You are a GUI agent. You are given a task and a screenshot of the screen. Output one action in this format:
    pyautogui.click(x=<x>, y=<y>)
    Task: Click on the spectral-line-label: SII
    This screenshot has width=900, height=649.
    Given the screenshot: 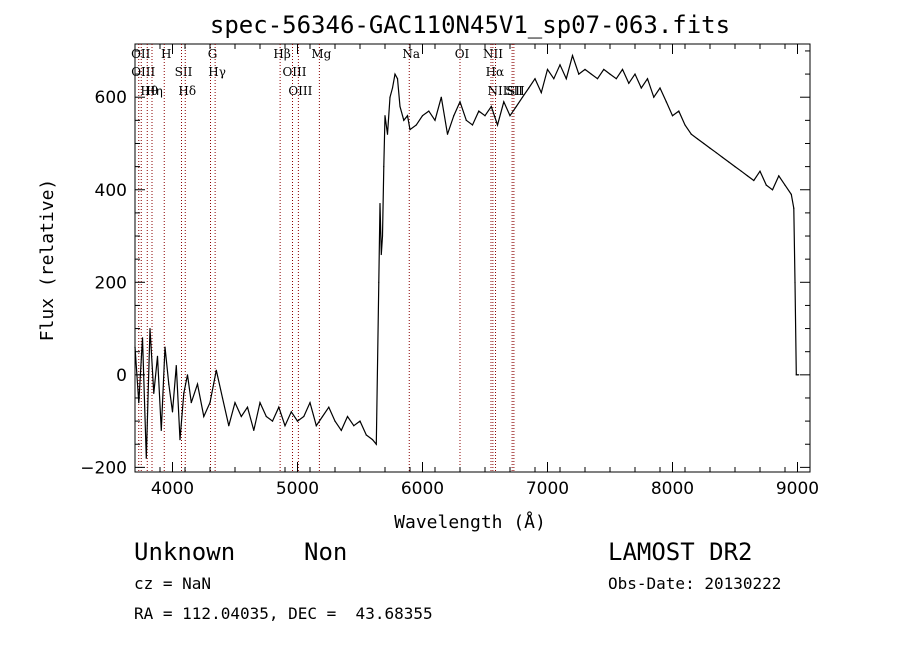 What is the action you would take?
    pyautogui.click(x=516, y=91)
    